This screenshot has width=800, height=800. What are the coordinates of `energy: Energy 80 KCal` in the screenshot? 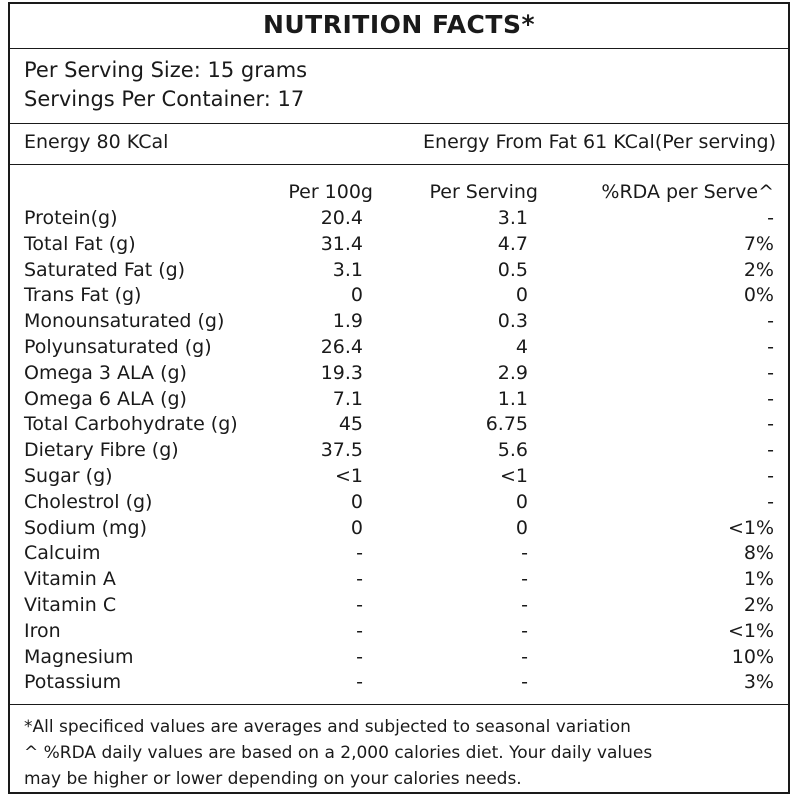 It's located at (96, 142).